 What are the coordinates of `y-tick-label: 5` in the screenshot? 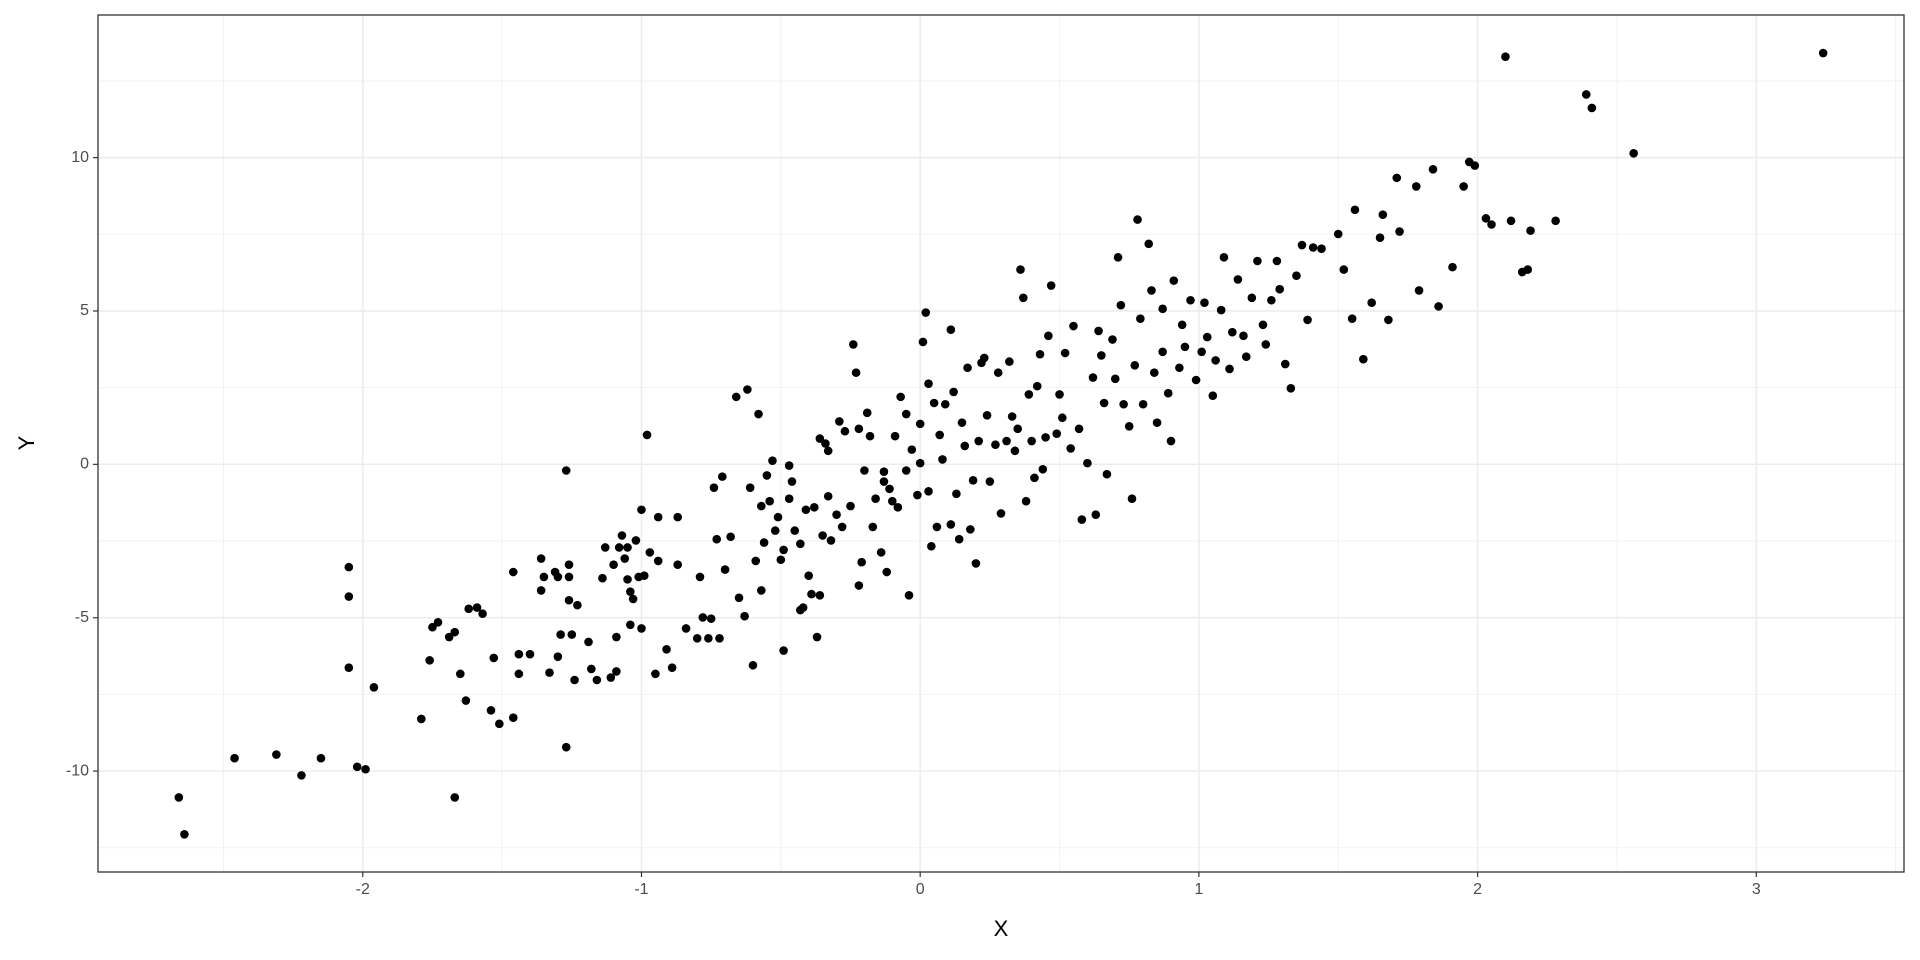 It's located at (84, 310).